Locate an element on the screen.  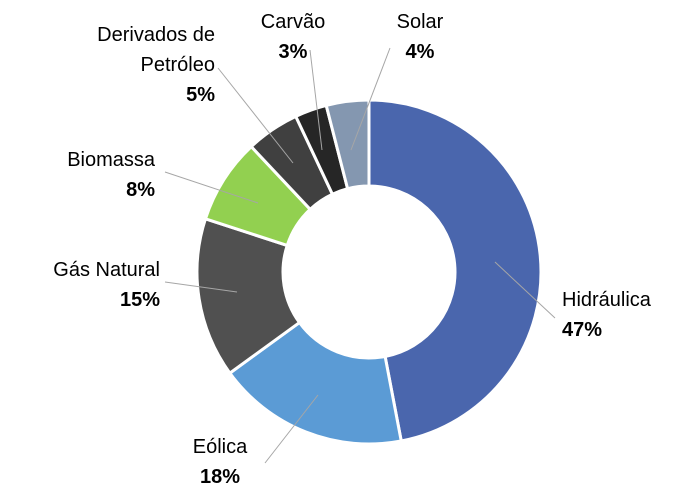
category-label: Carvão is located at coordinates (293, 22).